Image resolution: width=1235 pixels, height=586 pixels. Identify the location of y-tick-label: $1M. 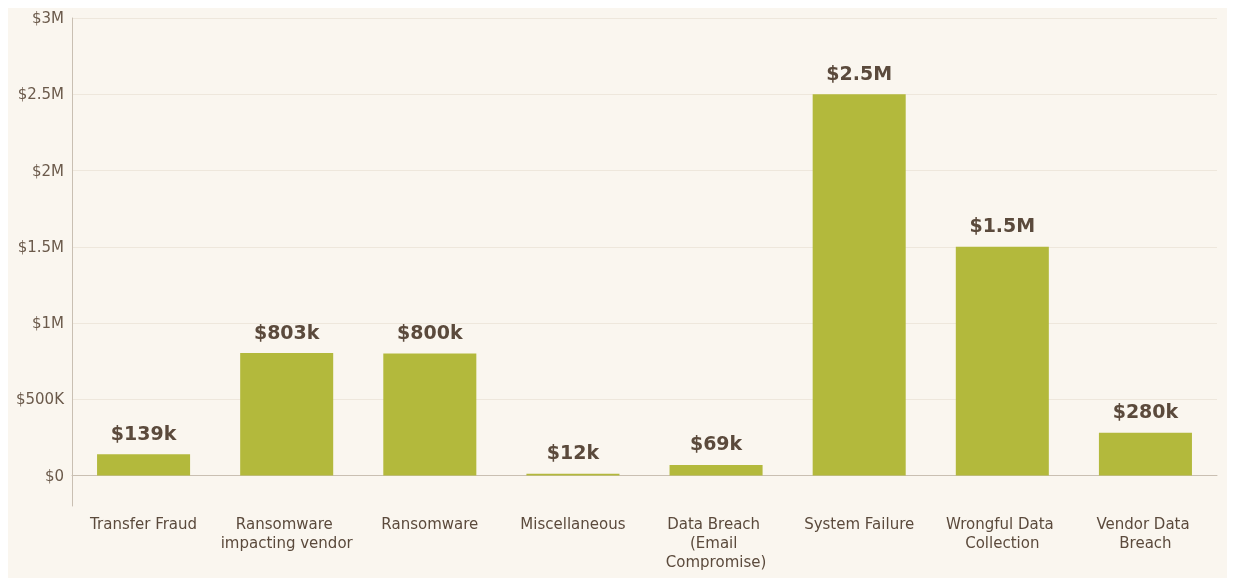
(47, 323).